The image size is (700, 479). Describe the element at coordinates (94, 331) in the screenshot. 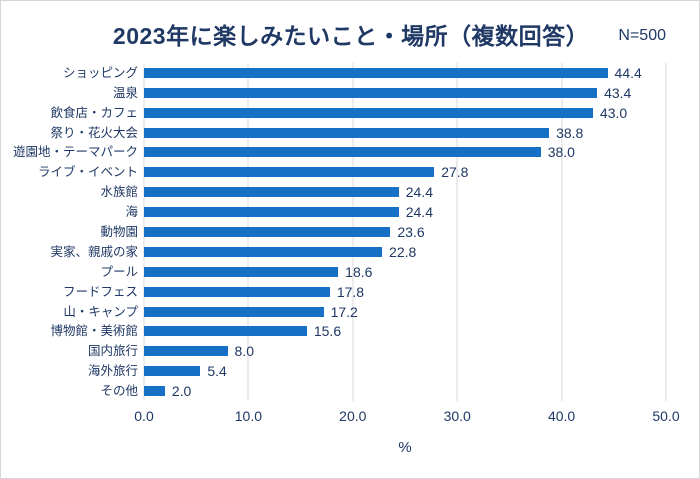

I see `category-label: 博物館・美術館` at that location.